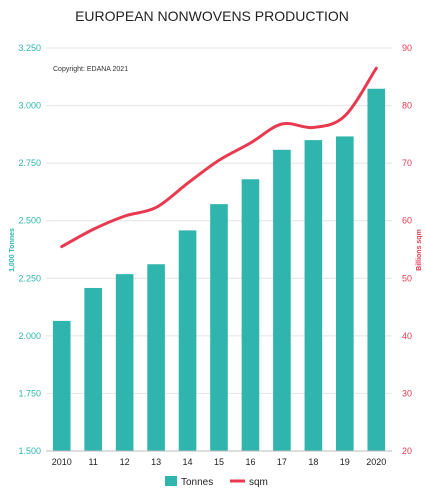 Image resolution: width=425 pixels, height=501 pixels. What do you see at coordinates (407, 48) in the screenshot?
I see `y-tick-label-right: 90` at bounding box center [407, 48].